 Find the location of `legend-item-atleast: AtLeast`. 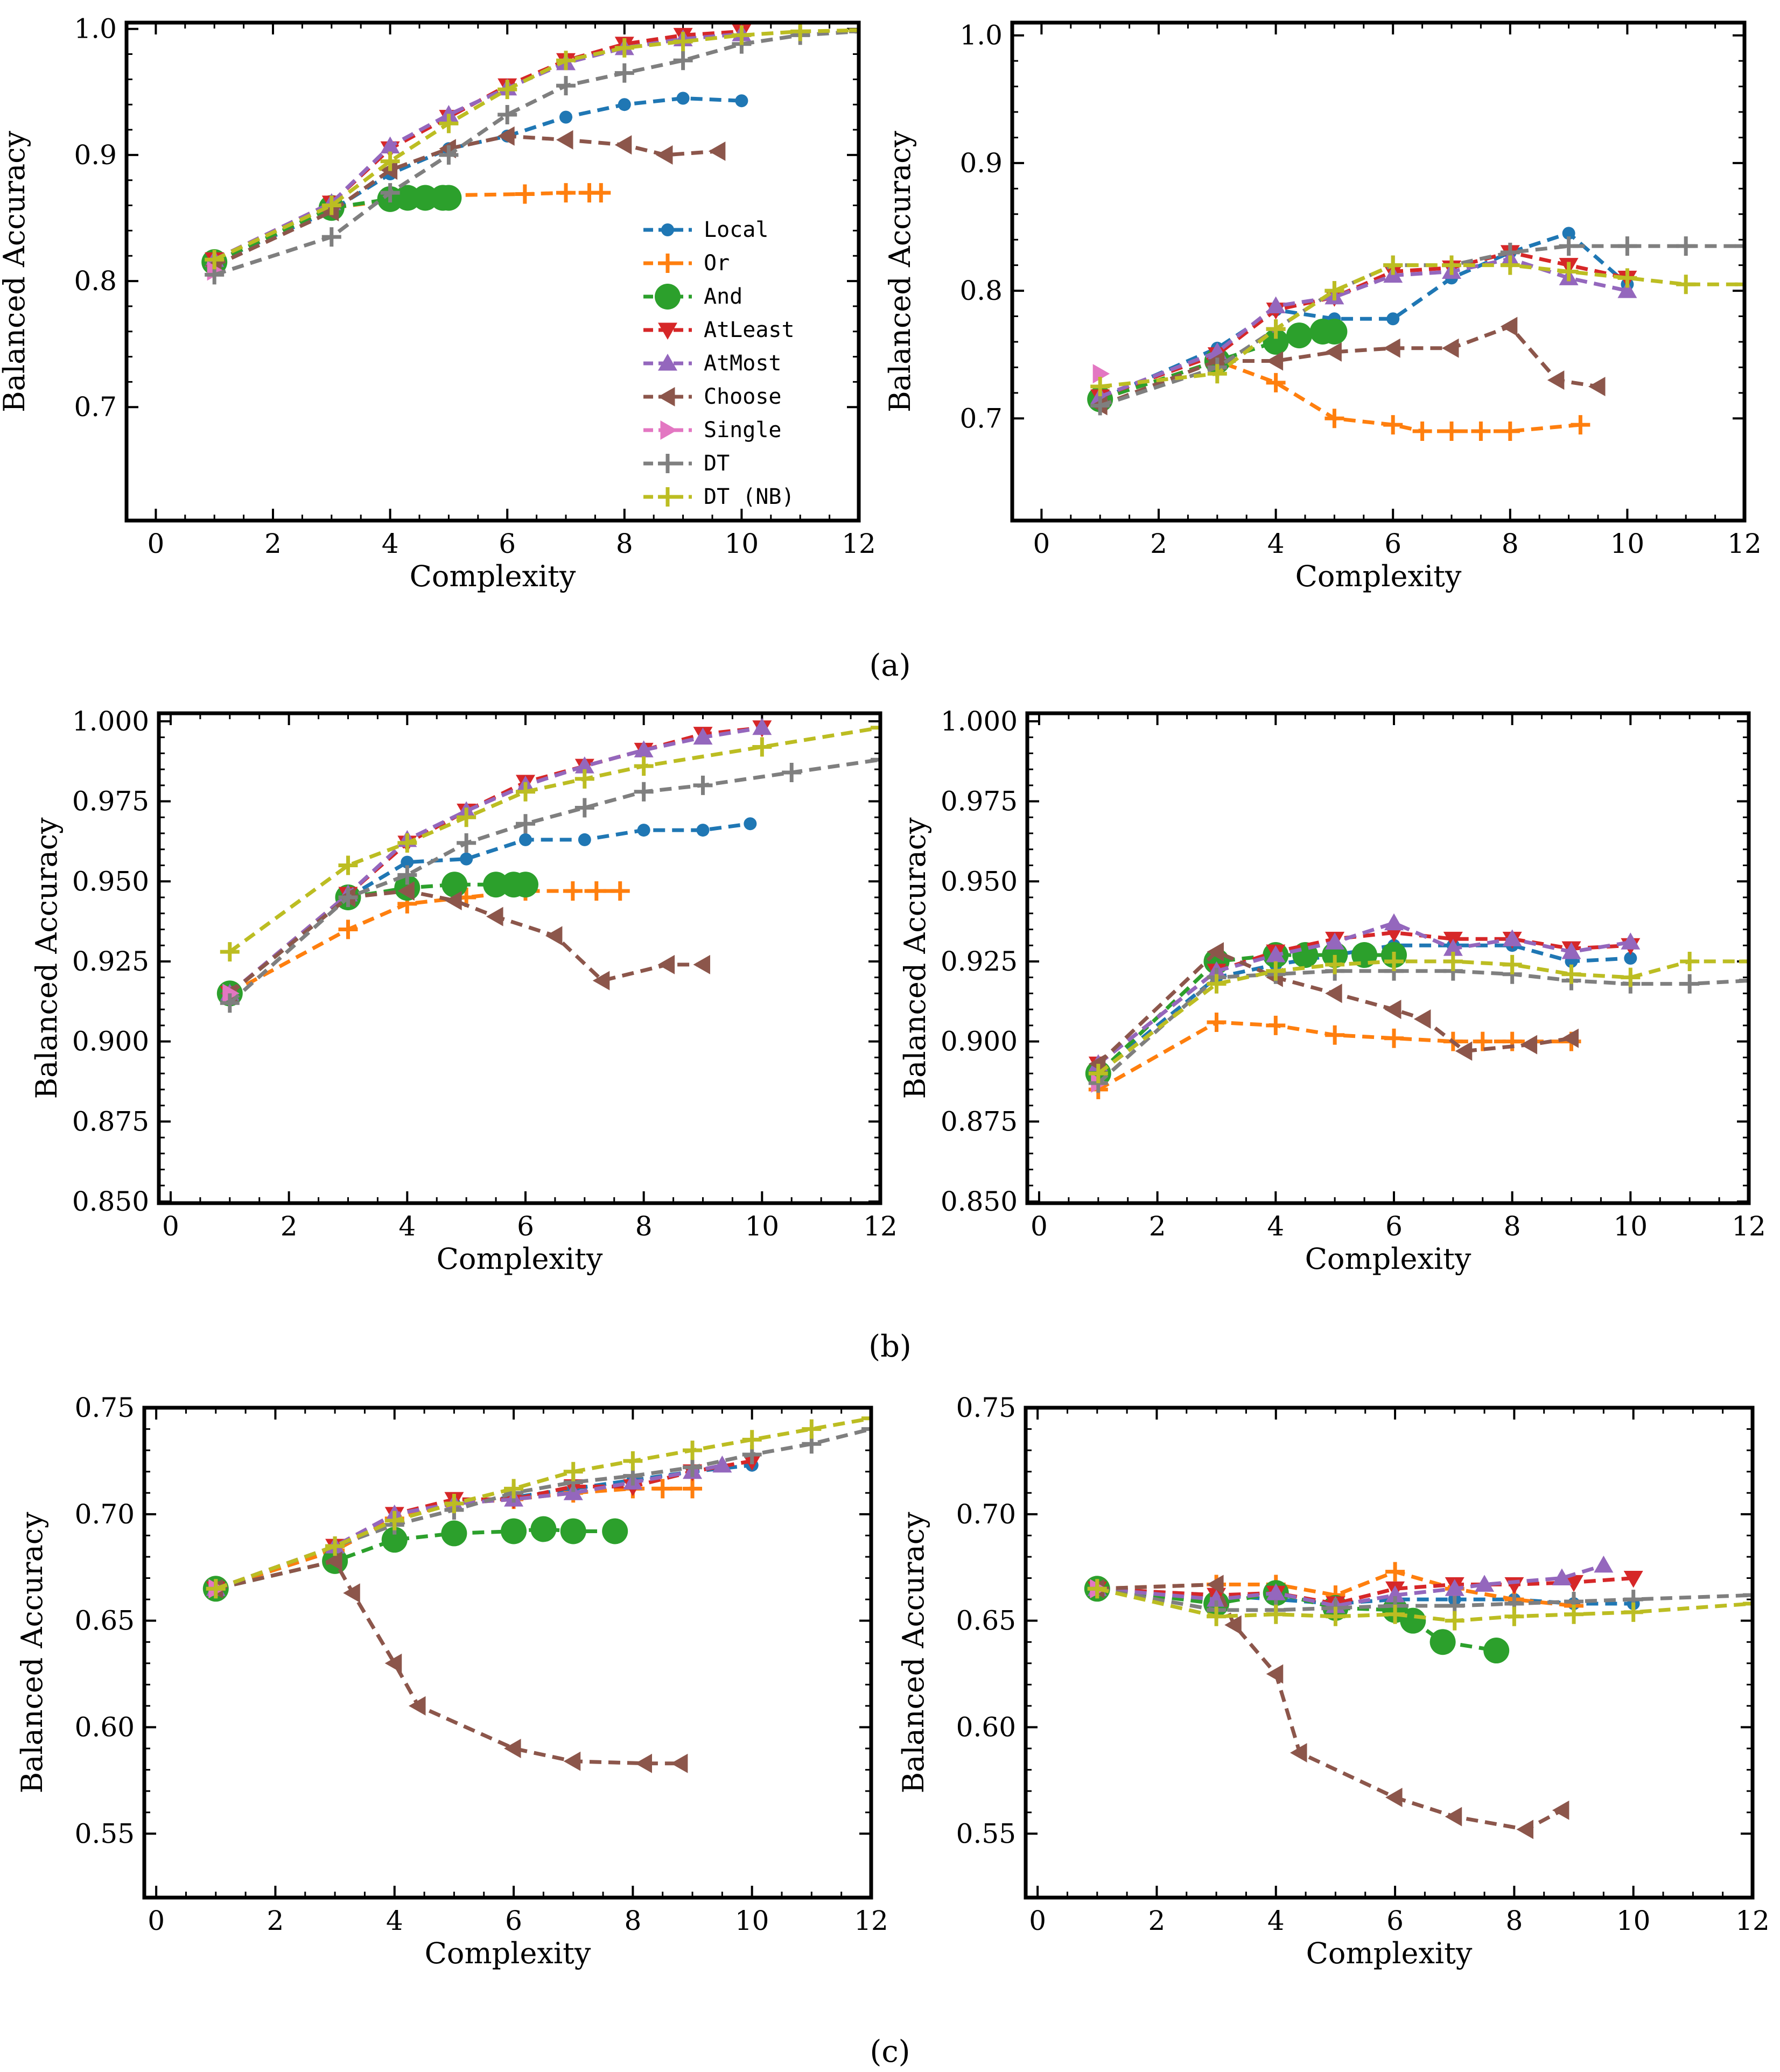

legend-item-atleast: AtLeast is located at coordinates (719, 330).